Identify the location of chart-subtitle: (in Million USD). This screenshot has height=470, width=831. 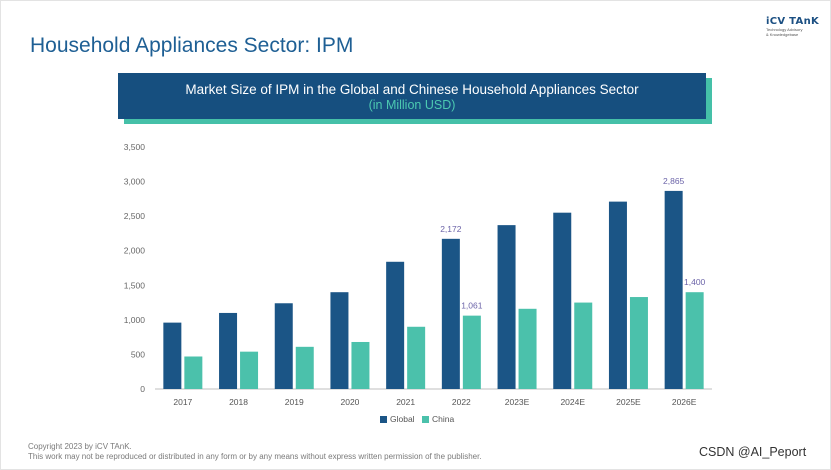
(412, 105).